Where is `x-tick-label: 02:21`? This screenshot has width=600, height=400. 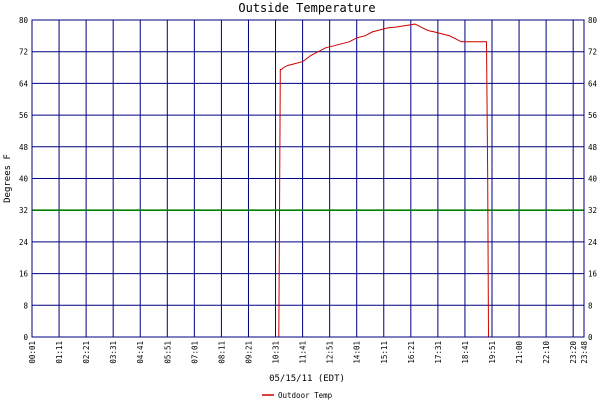
x-tick-label: 02:21 is located at coordinates (86, 352).